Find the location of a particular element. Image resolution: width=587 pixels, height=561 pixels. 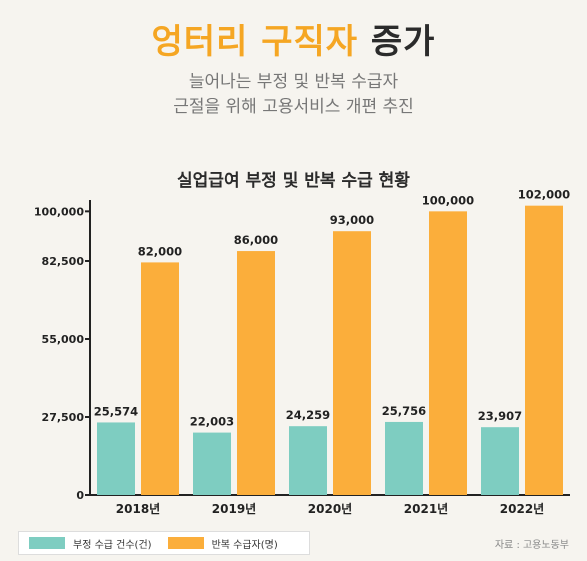

legend: 부정 수급 건수(건) 반복 수급자(명) is located at coordinates (164, 543).